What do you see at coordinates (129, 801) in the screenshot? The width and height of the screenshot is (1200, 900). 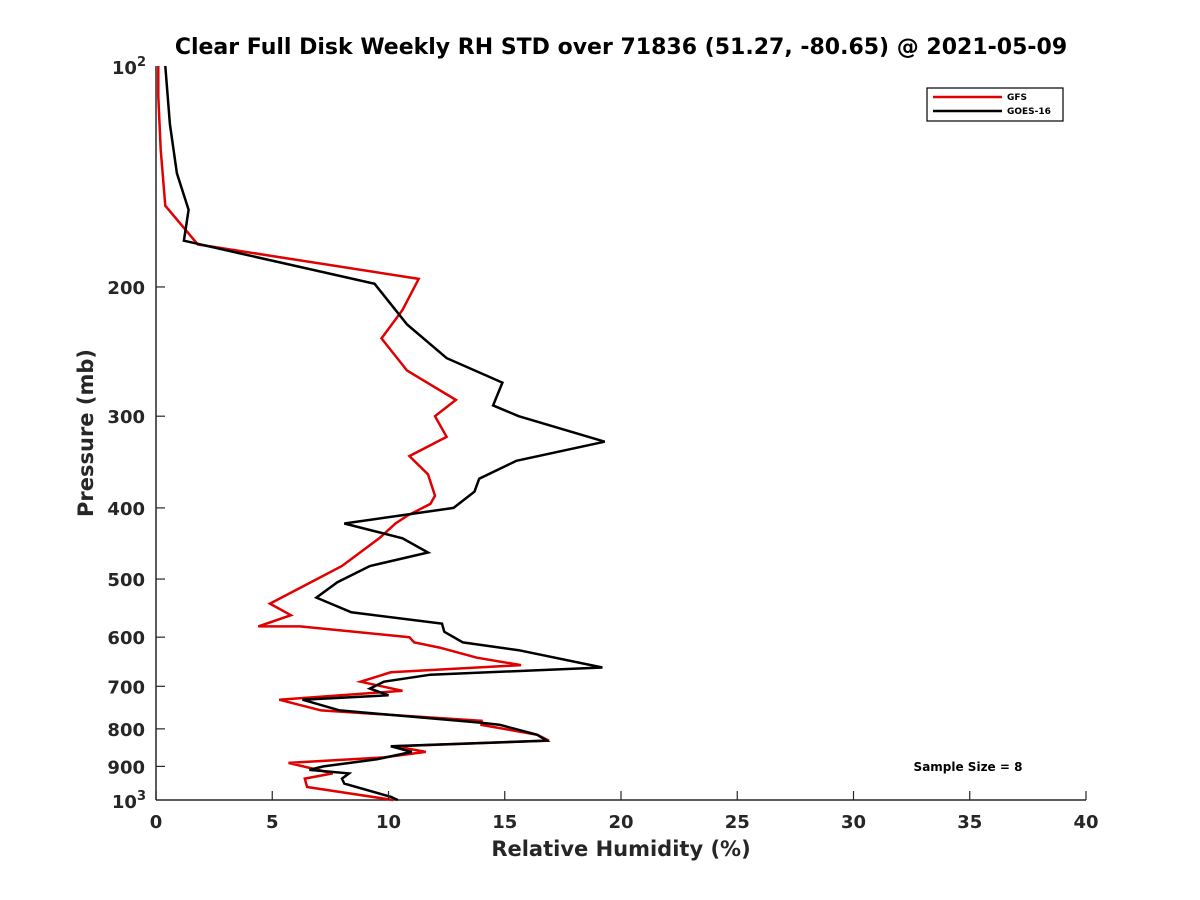 I see `y-decade-label: 103` at bounding box center [129, 801].